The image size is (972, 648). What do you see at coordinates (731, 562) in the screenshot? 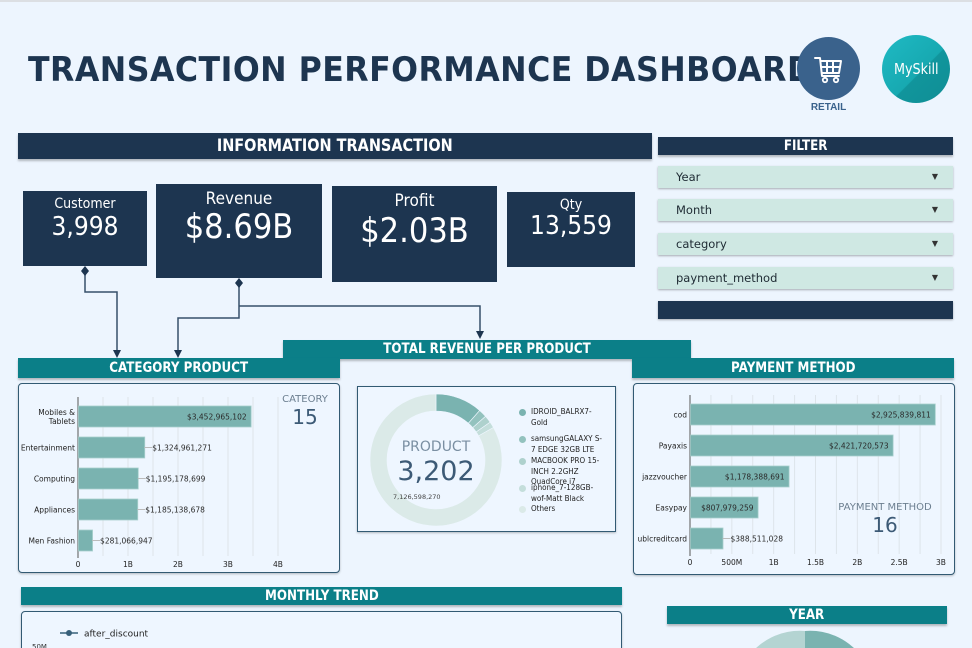
I see `x-tick-label: 500M` at bounding box center [731, 562].